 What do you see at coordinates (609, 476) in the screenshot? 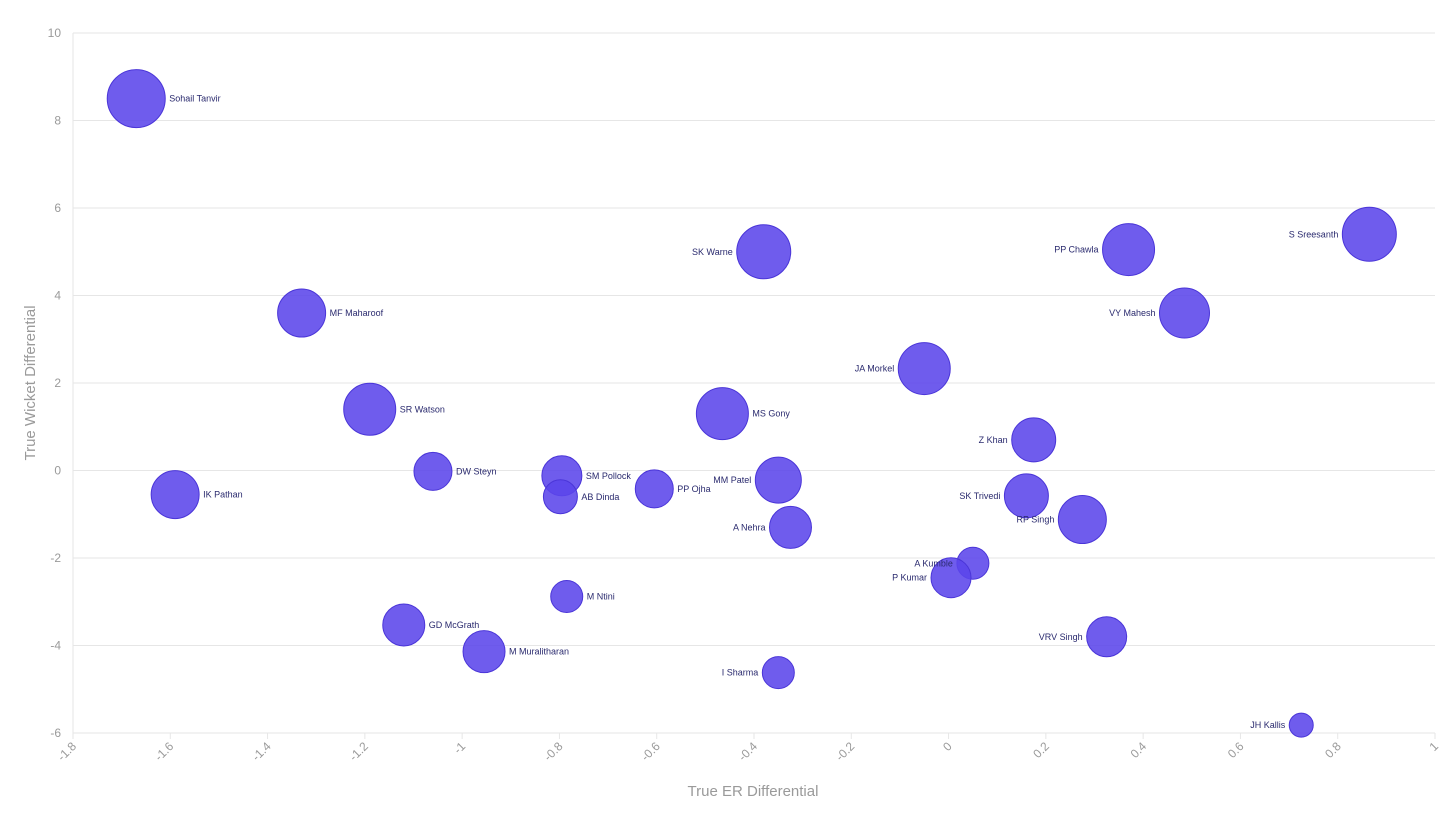
I see `point-label: SM Pollock` at bounding box center [609, 476].